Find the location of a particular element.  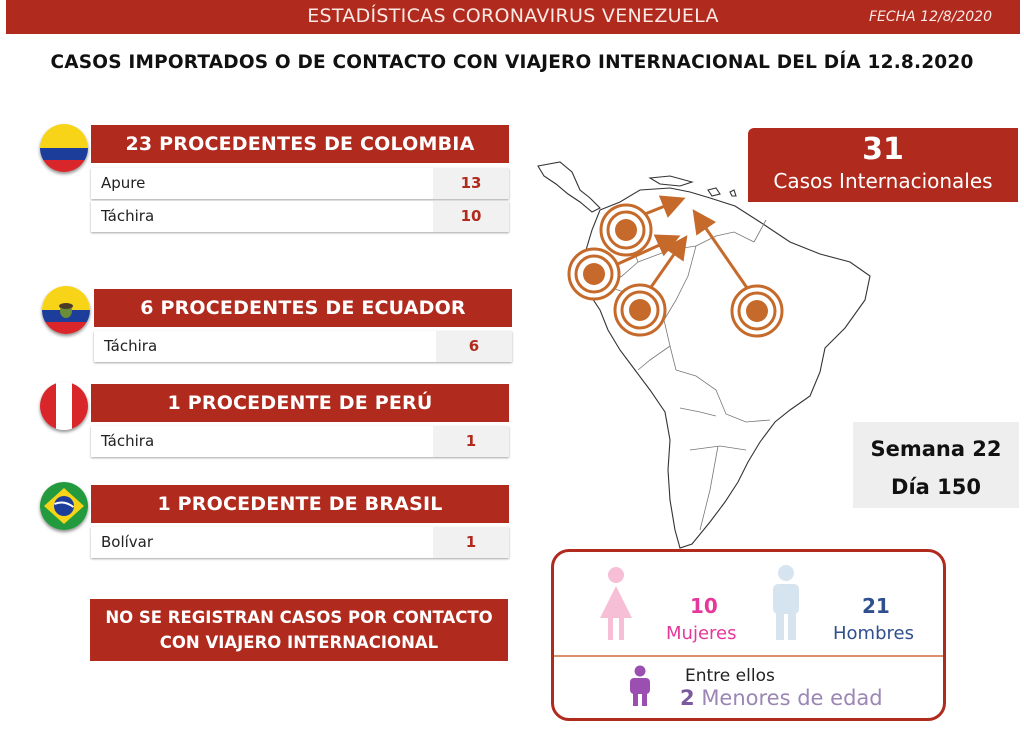

men-count: 21 is located at coordinates (876, 606).